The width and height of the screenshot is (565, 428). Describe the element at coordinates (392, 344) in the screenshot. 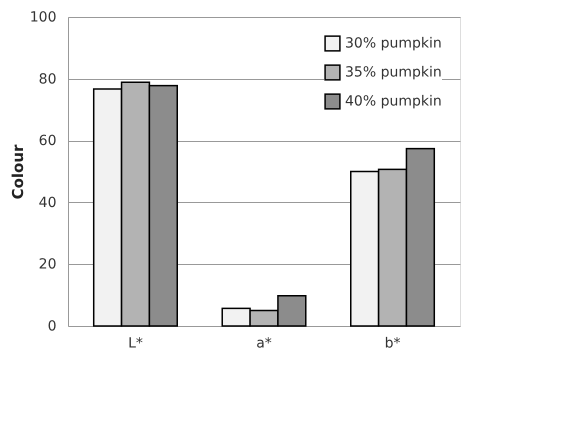

I see `x-tick-label: b*` at that location.